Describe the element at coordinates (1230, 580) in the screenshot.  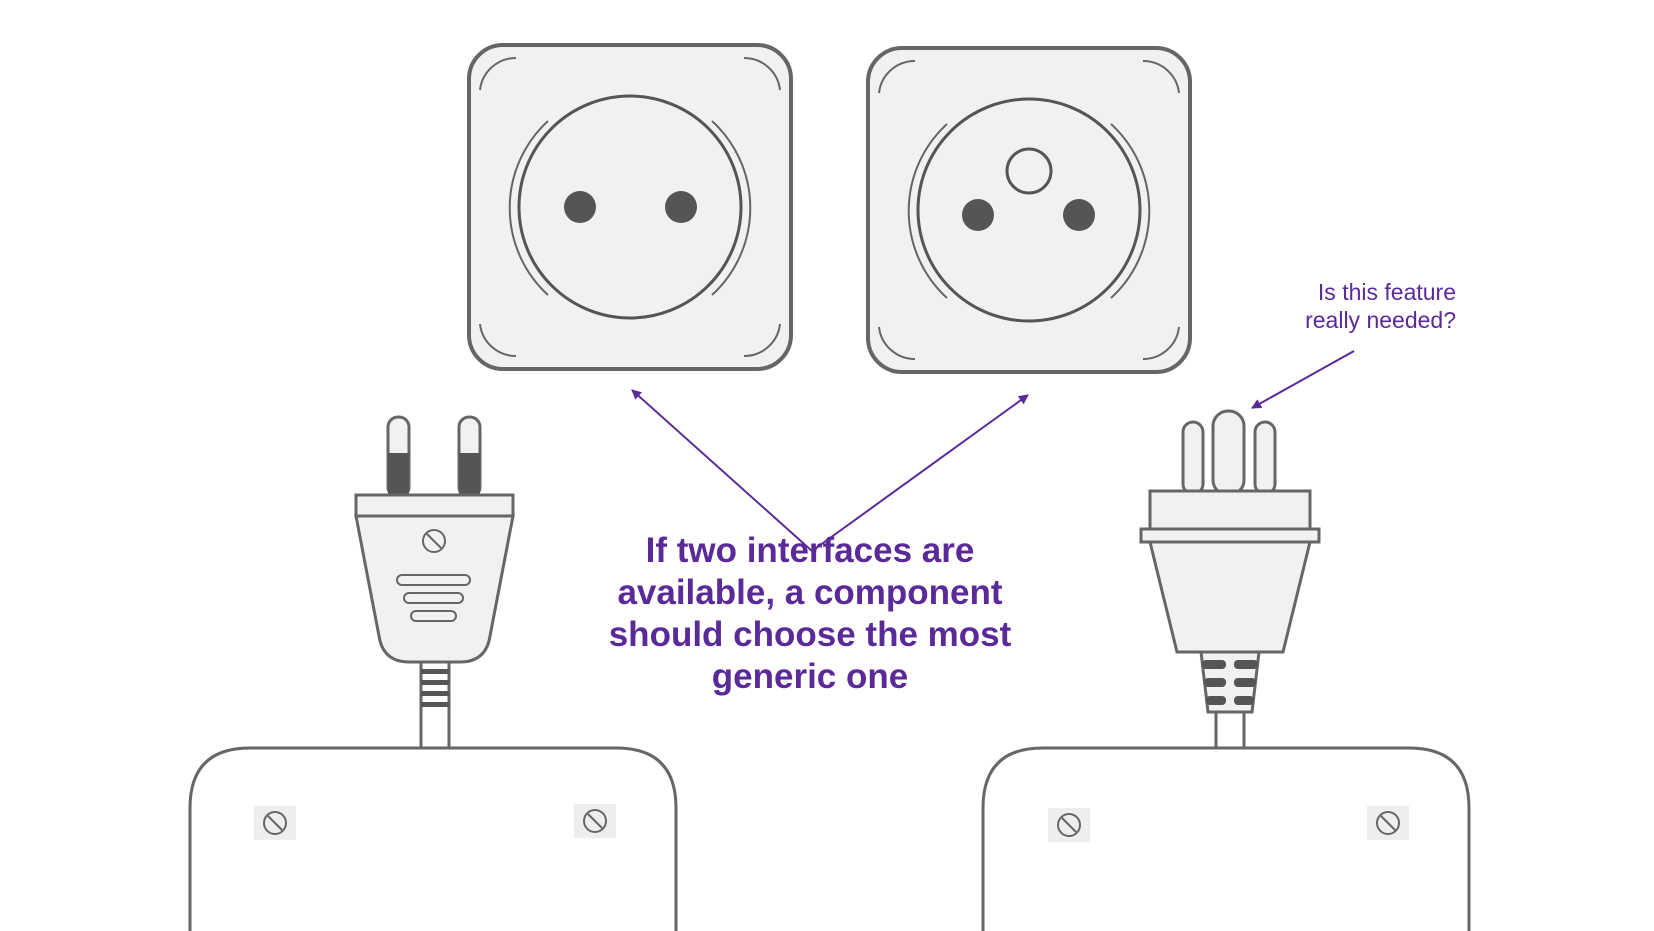
I see `three-pin-plug-icon` at that location.